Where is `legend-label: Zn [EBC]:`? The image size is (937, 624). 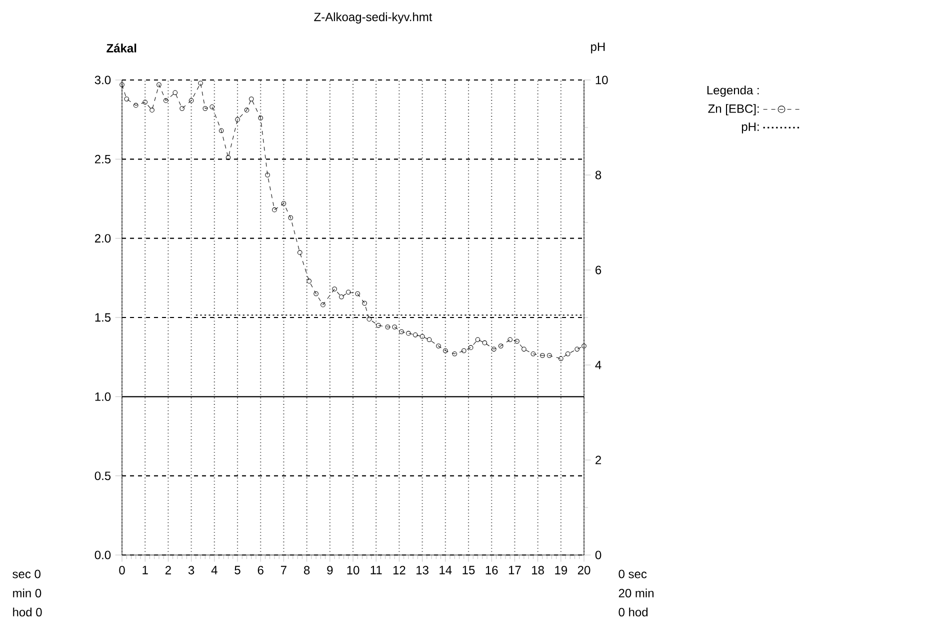
legend-label: Zn [EBC]: is located at coordinates (733, 110).